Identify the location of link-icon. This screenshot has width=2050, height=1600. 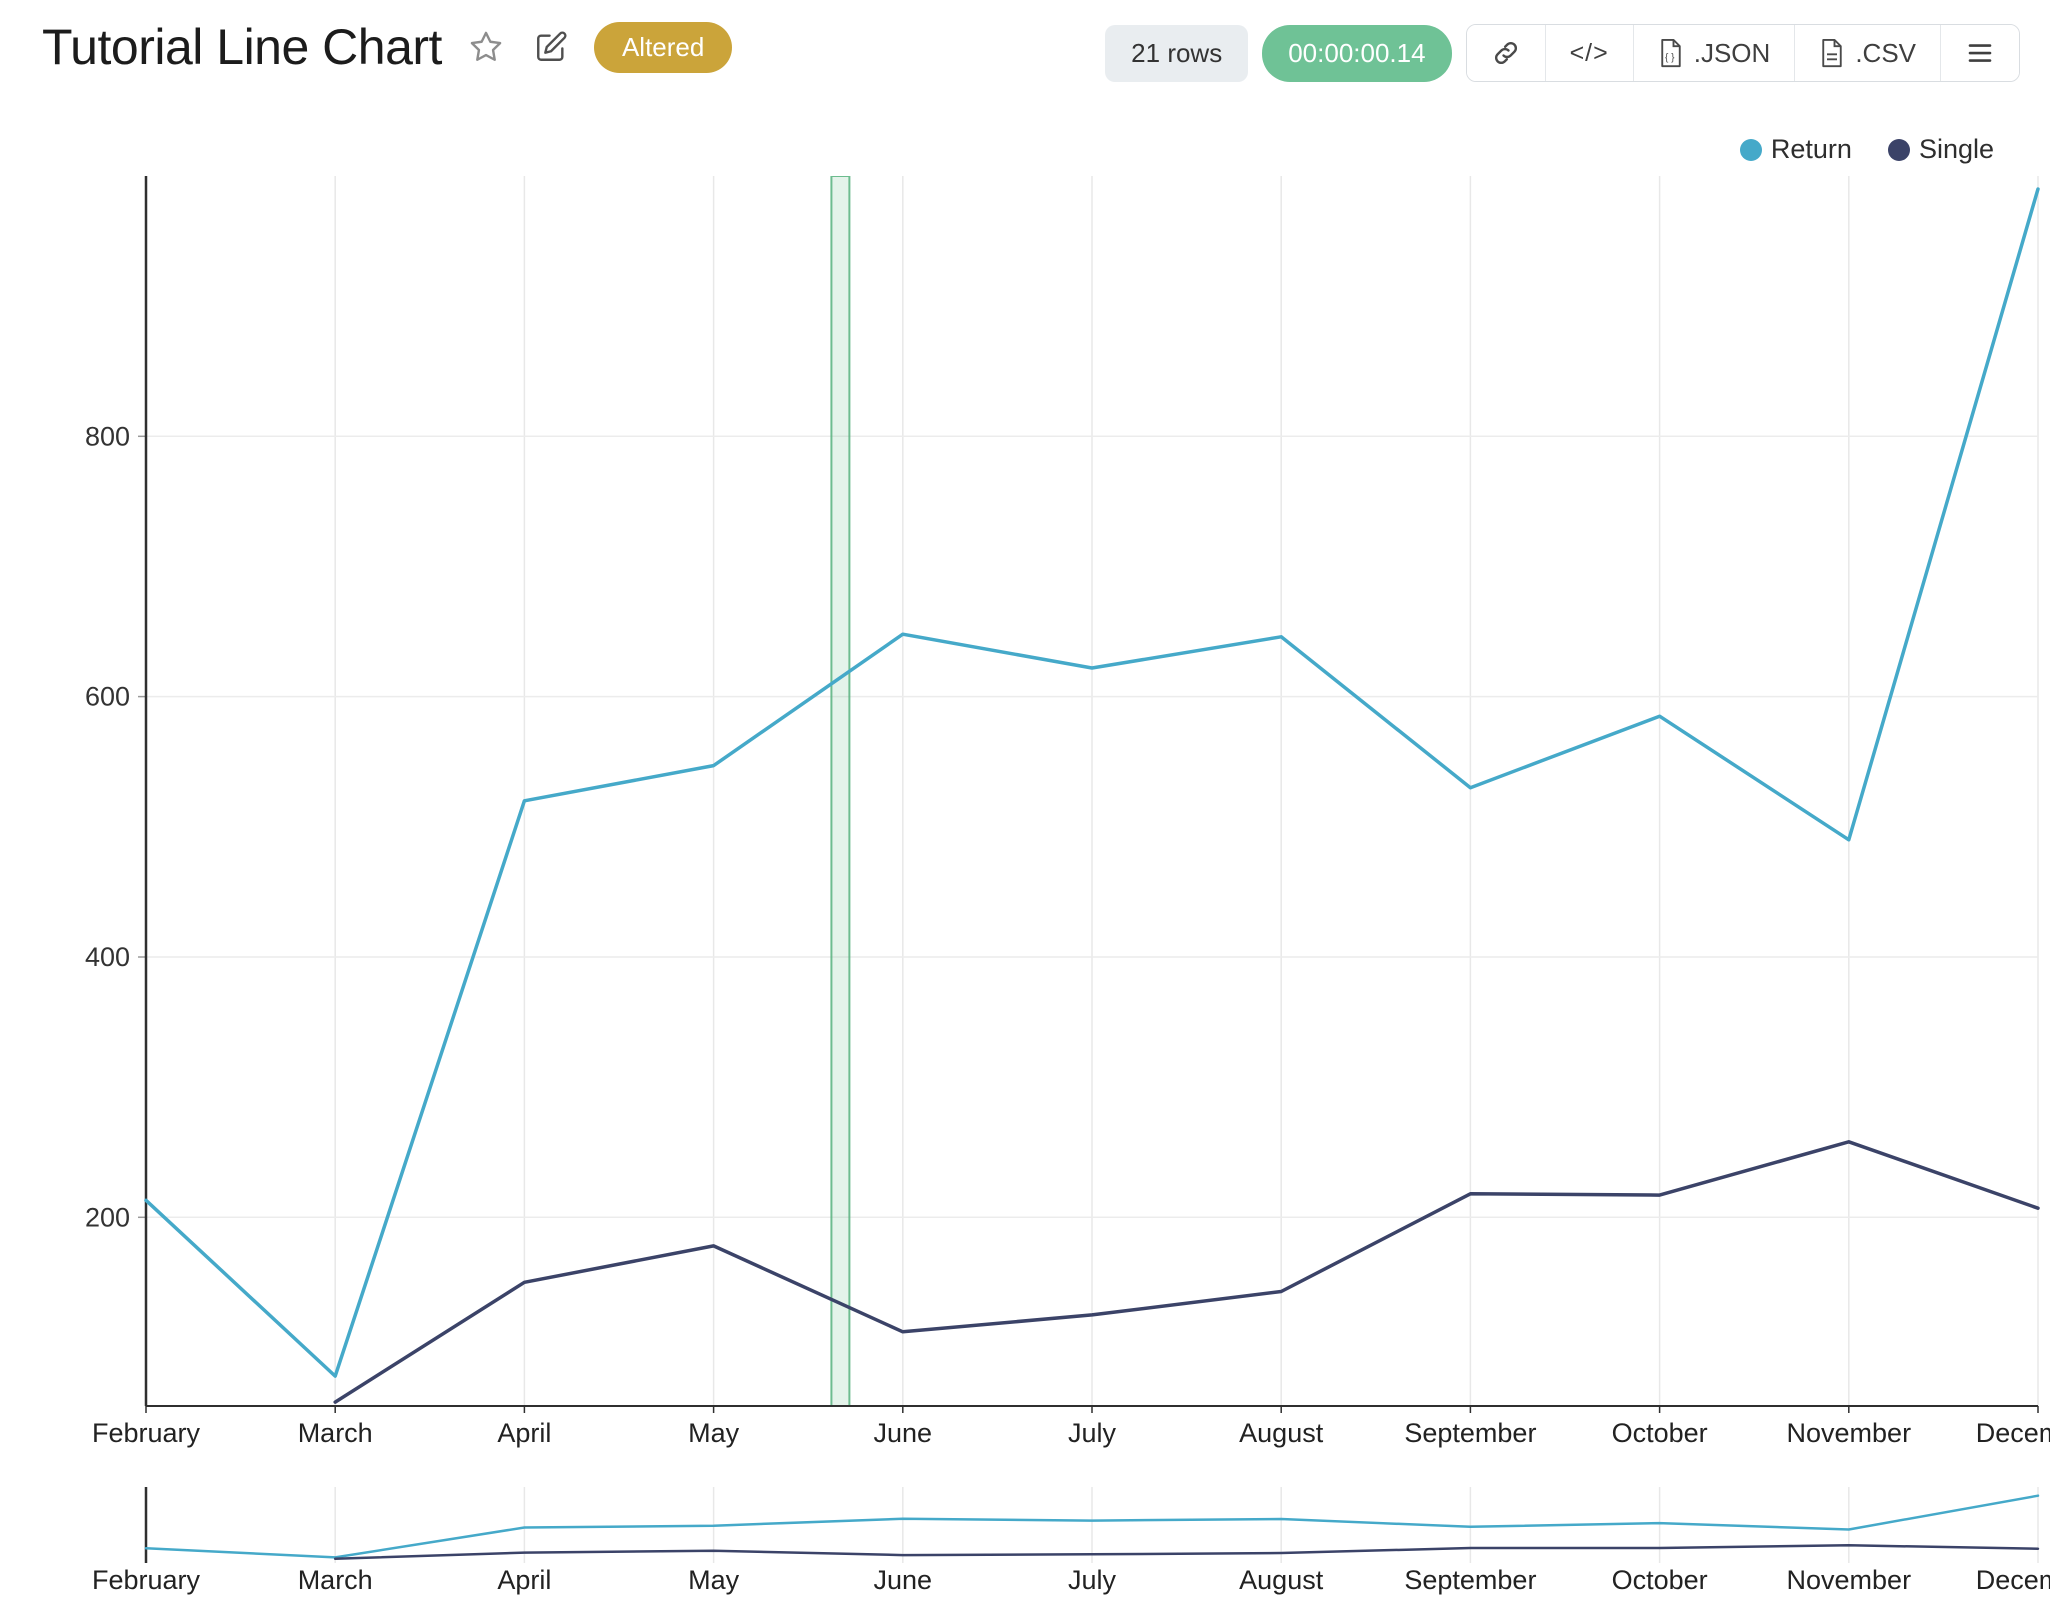
(1505, 53).